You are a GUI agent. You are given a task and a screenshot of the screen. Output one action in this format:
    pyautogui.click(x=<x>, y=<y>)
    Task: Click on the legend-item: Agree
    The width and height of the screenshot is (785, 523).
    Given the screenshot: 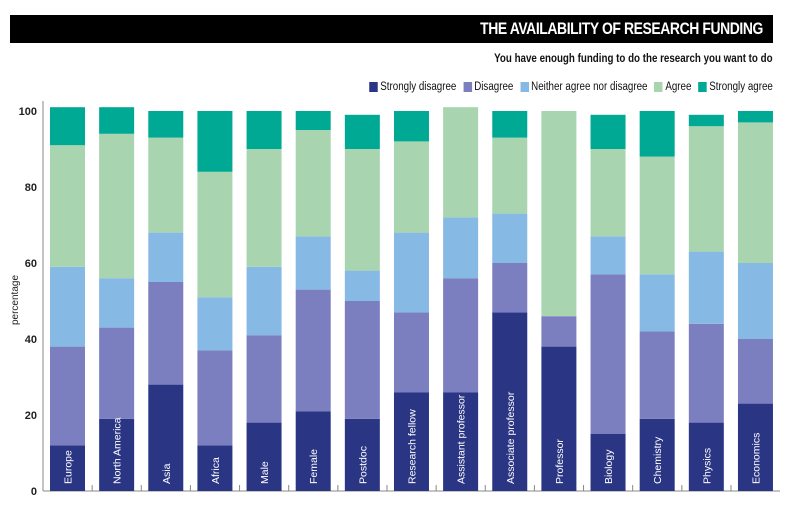 What is the action you would take?
    pyautogui.click(x=673, y=87)
    